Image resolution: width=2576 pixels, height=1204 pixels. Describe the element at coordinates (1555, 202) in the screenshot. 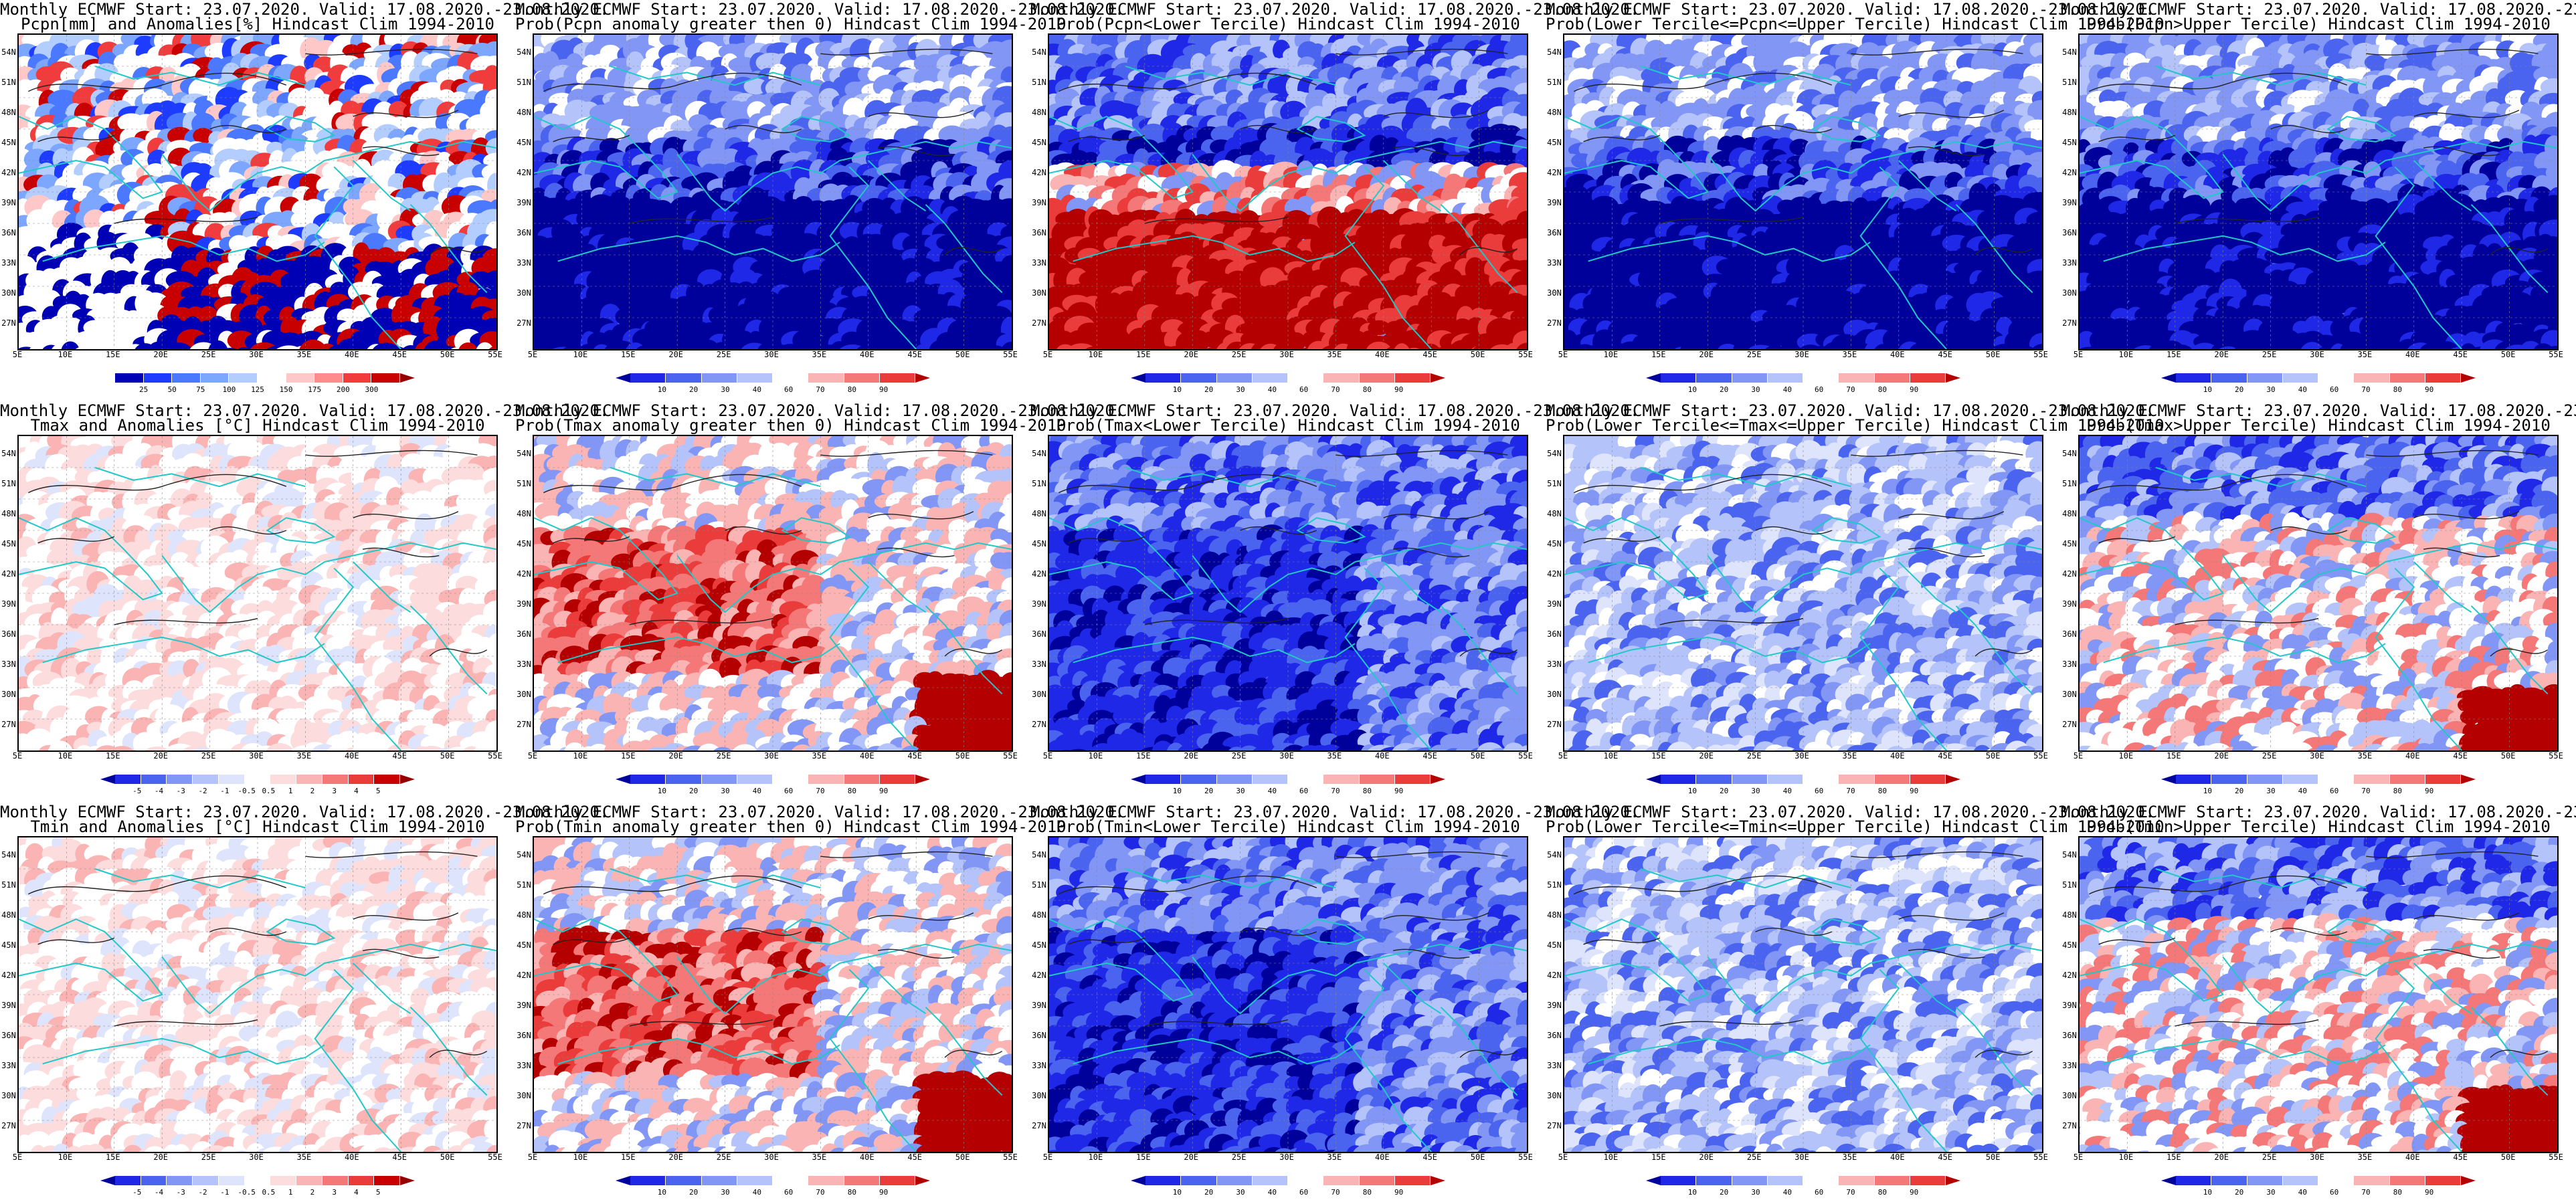

I see `latitude-label: 39N` at that location.